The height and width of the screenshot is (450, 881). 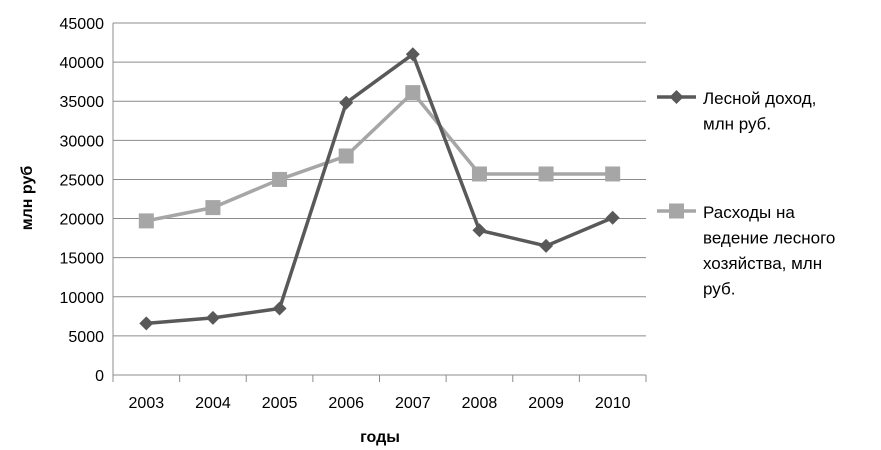 I want to click on y-tick-label: 35000, so click(x=82, y=102).